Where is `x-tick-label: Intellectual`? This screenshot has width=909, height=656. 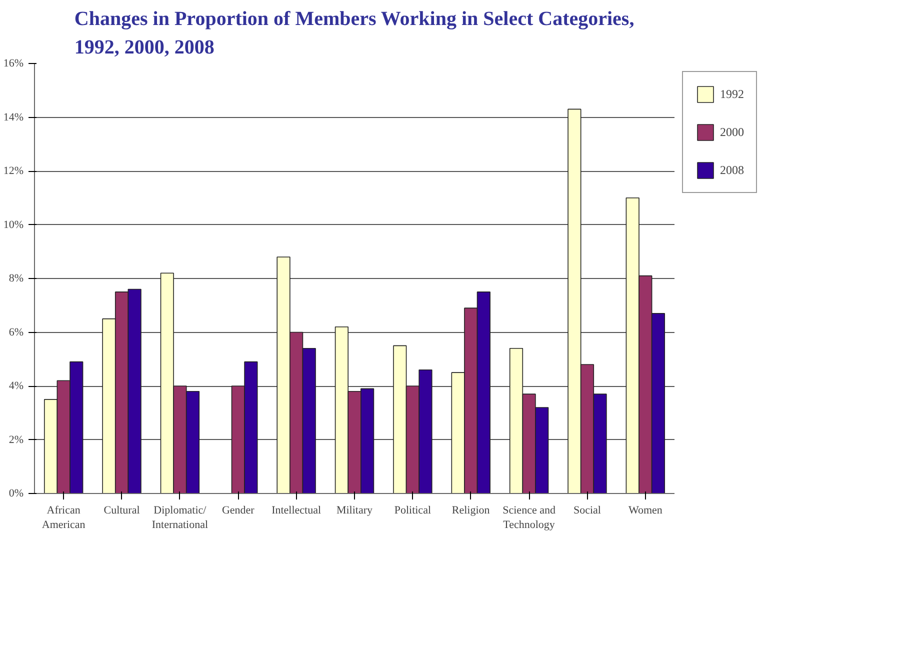 x-tick-label: Intellectual is located at coordinates (297, 510).